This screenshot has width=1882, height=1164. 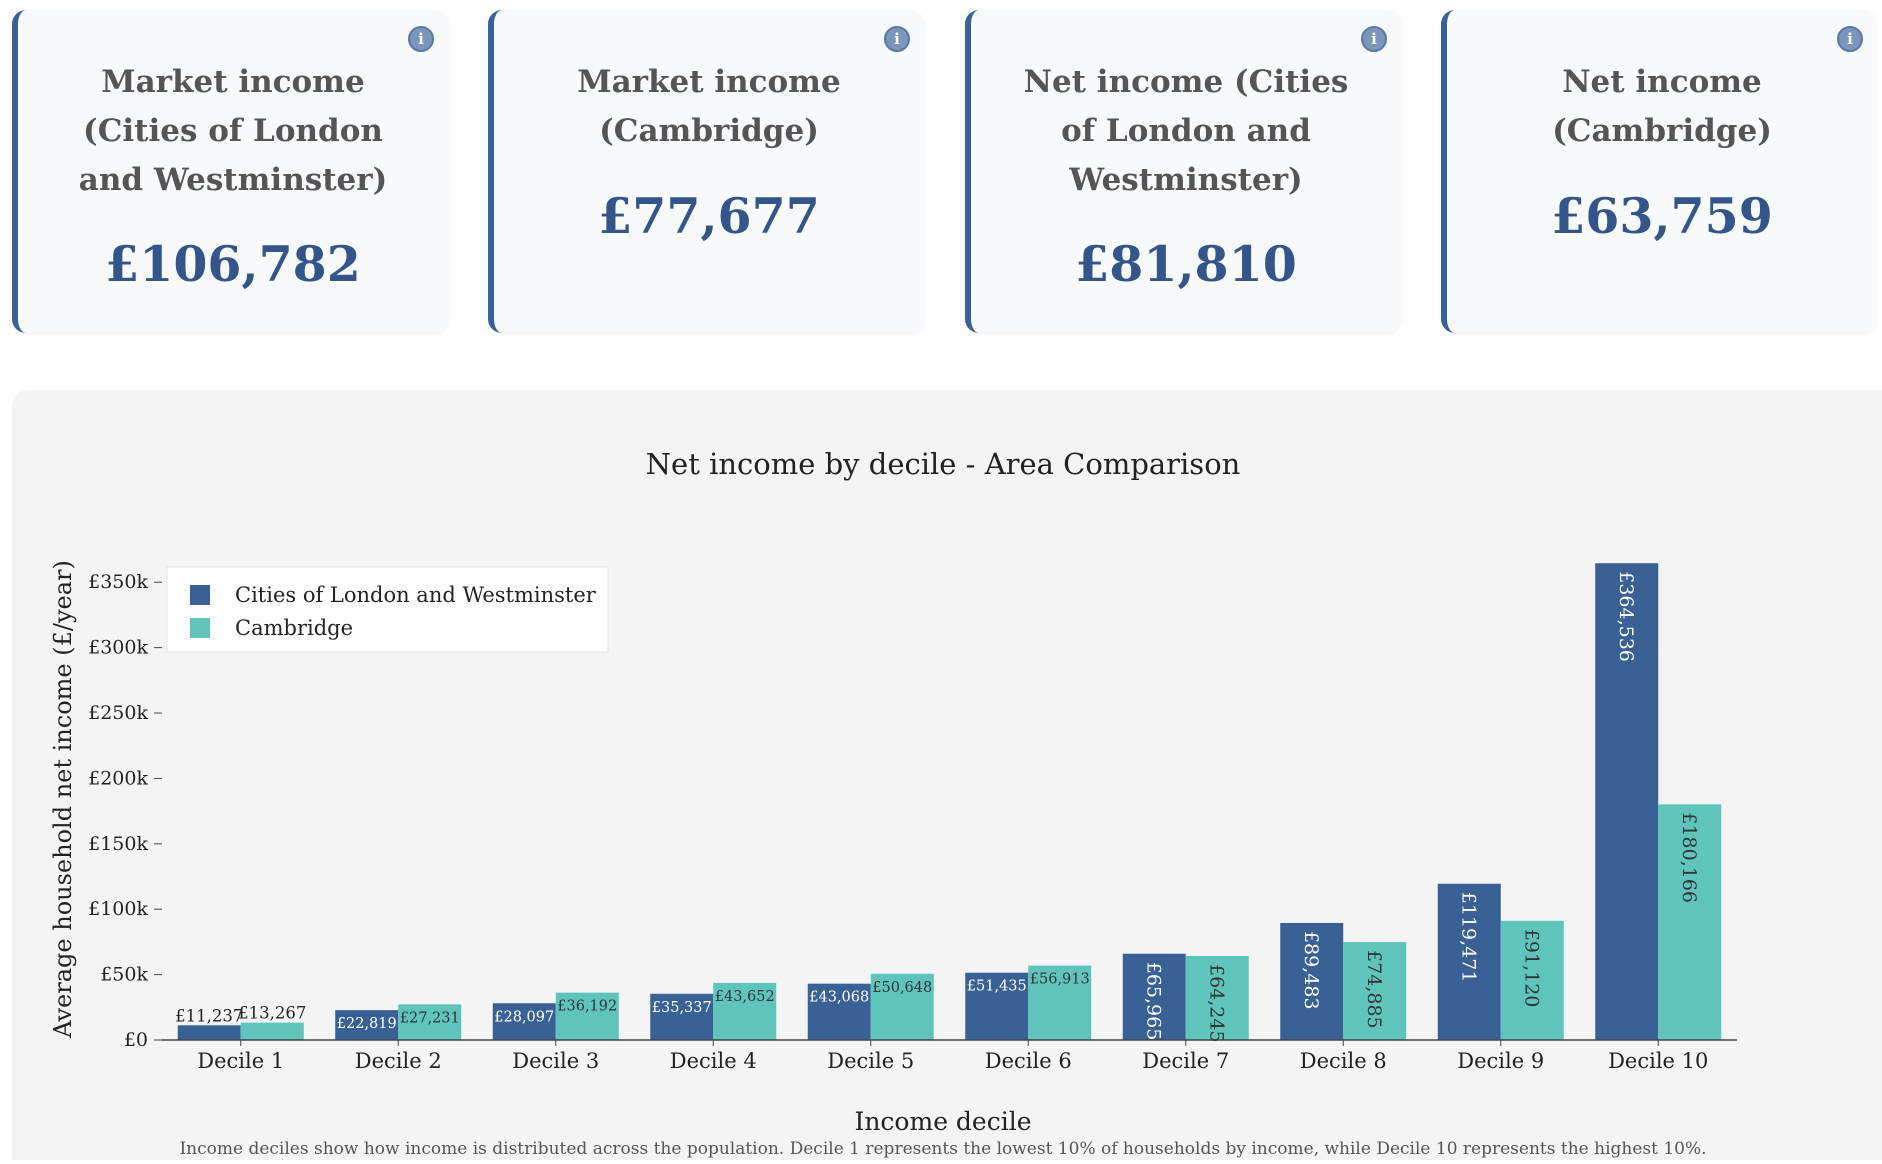 I want to click on y-tick-label: £100k, so click(x=118, y=909).